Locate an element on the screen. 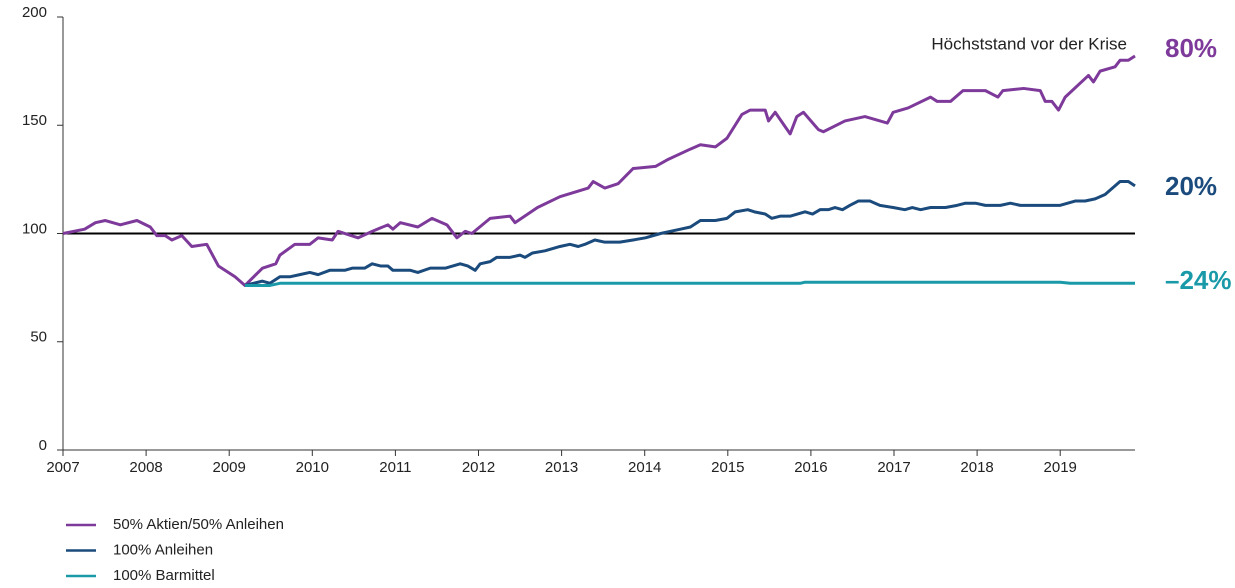 Image resolution: width=1235 pixels, height=588 pixels. x-tick-label: 2018 is located at coordinates (976, 467).